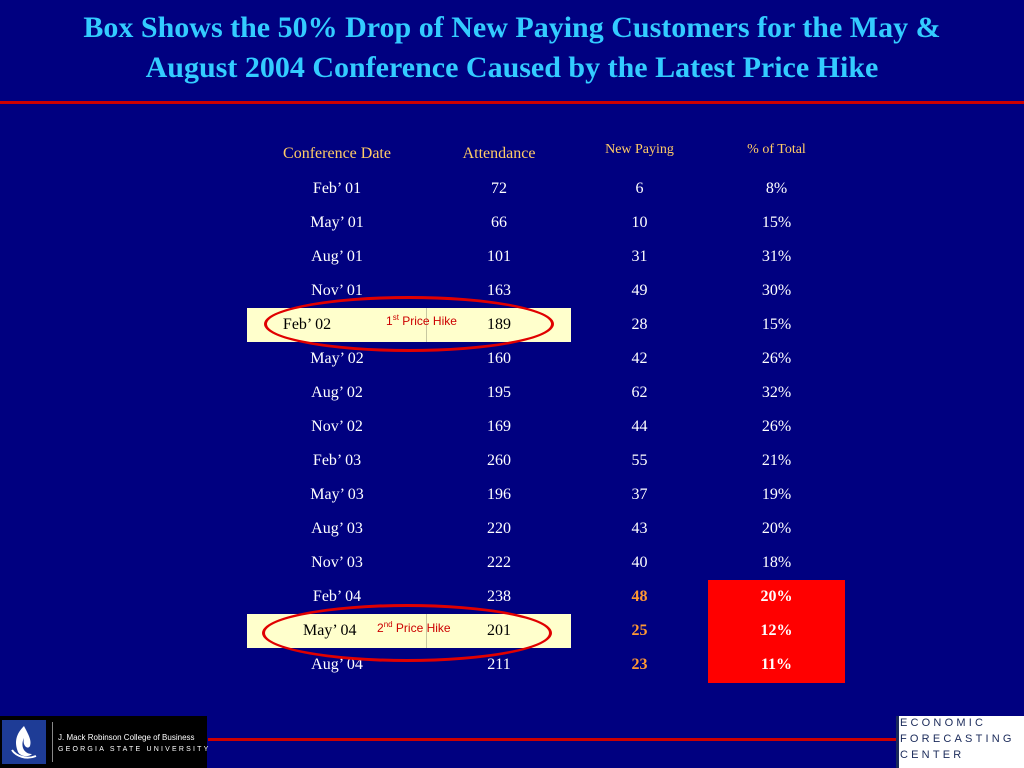  What do you see at coordinates (776, 664) in the screenshot?
I see `cell-percent: 11%` at bounding box center [776, 664].